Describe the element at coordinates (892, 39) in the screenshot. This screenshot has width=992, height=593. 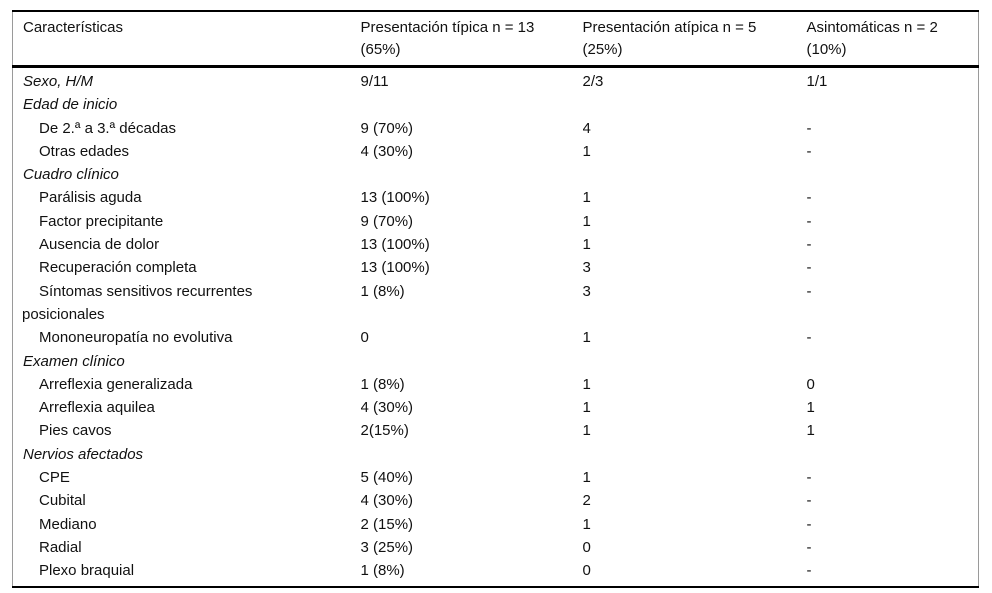
I see `column-header-asintomaticas: Asintomáticas n = 2 (10%)` at that location.